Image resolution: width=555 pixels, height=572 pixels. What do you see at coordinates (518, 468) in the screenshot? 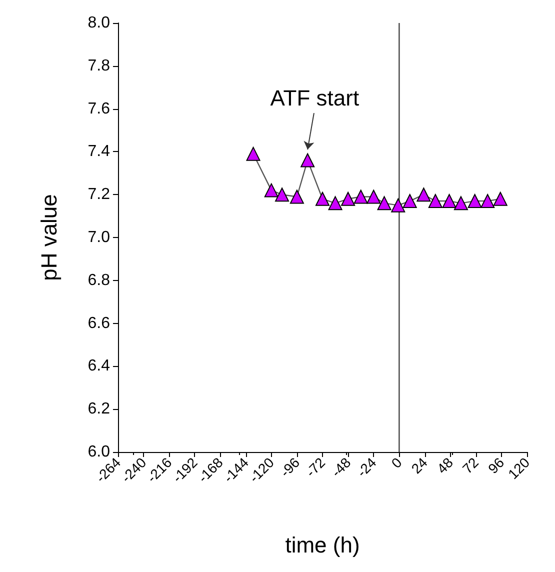
I see `x-tick-label: 120` at bounding box center [518, 468].